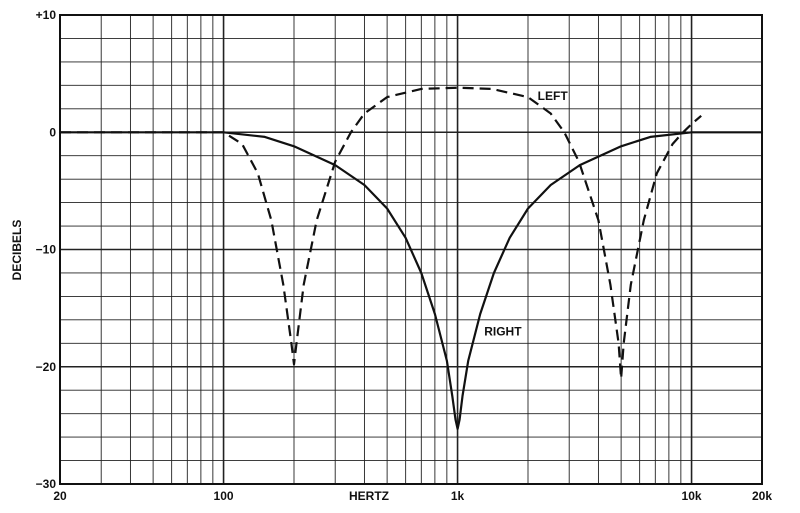  I want to click on y-tick-label: 0, so click(52, 132).